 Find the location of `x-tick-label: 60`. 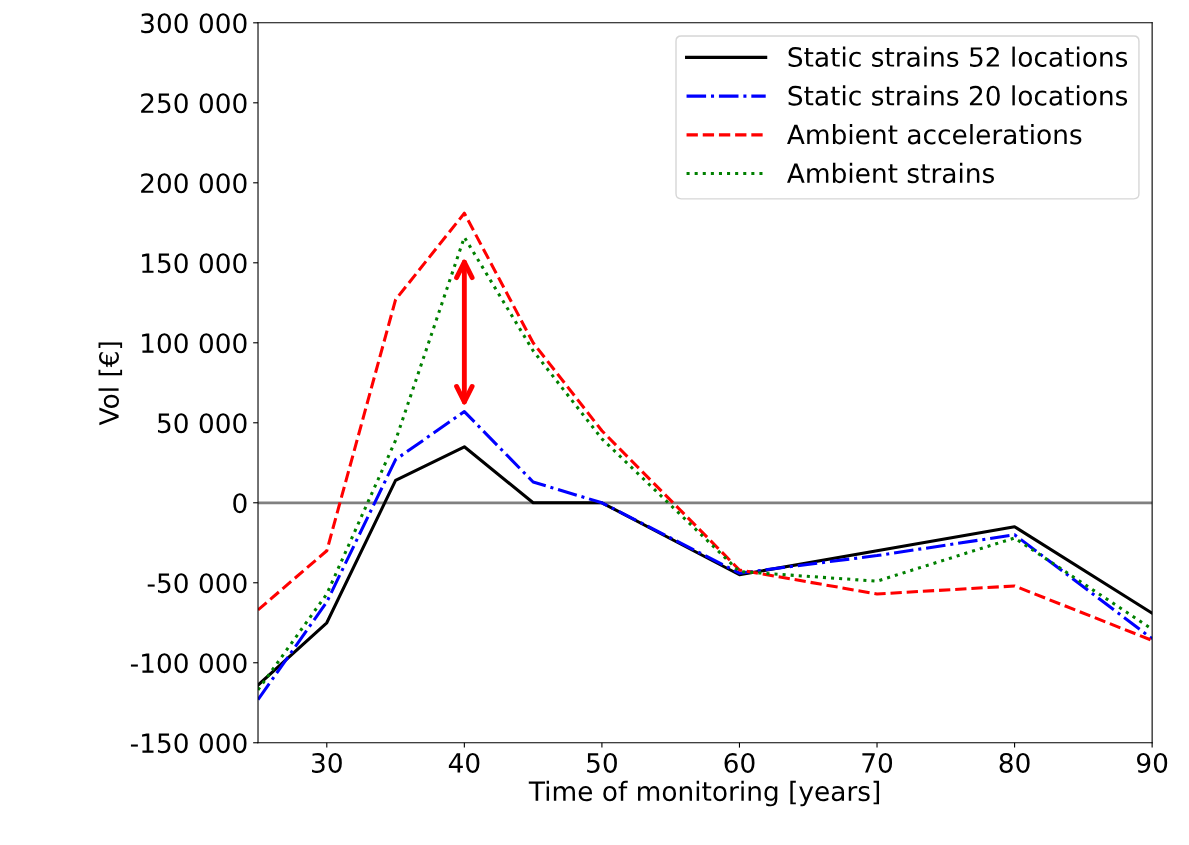

x-tick-label: 60 is located at coordinates (739, 762).